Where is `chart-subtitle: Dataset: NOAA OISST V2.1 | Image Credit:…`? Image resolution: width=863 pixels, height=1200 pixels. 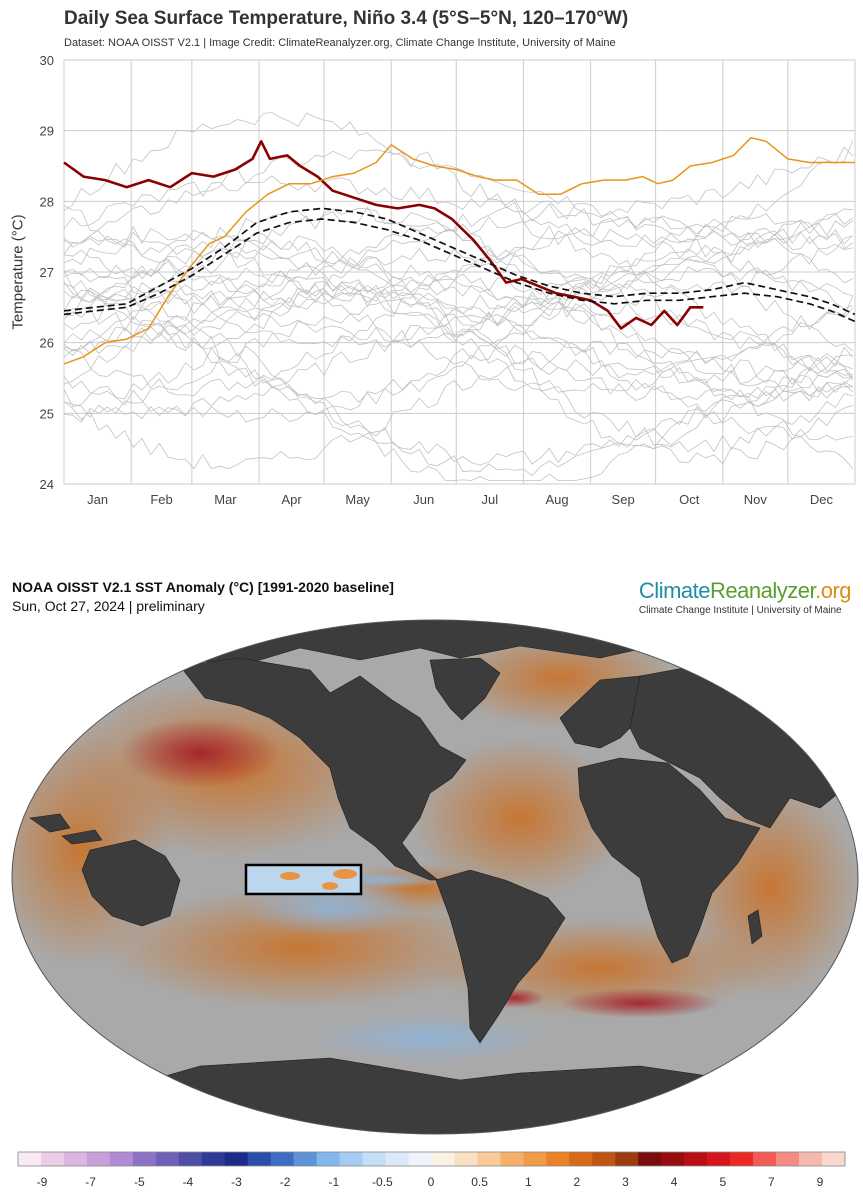 chart-subtitle: Dataset: NOAA OISST V2.1 | Image Credit:… is located at coordinates (340, 43).